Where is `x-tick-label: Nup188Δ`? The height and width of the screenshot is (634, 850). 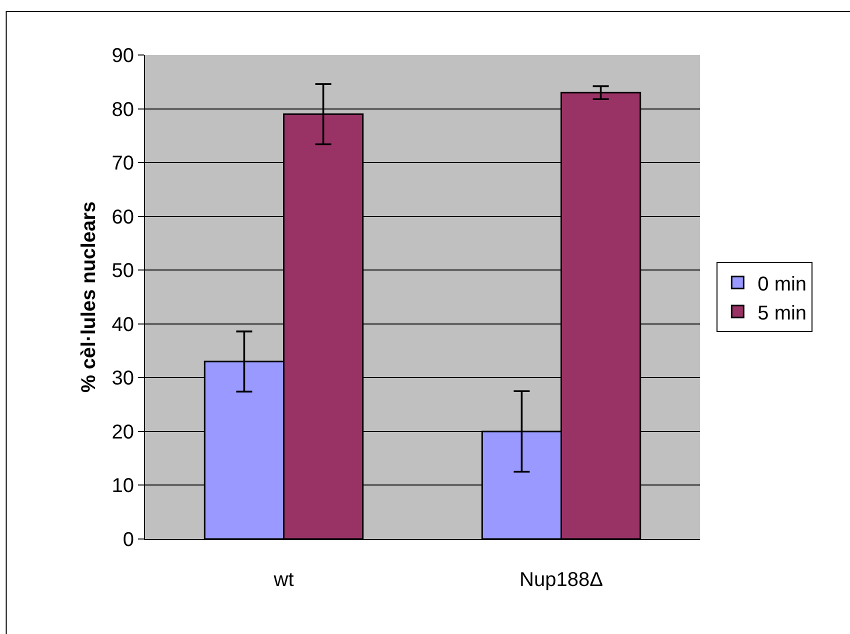 x-tick-label: Nup188Δ is located at coordinates (561, 580).